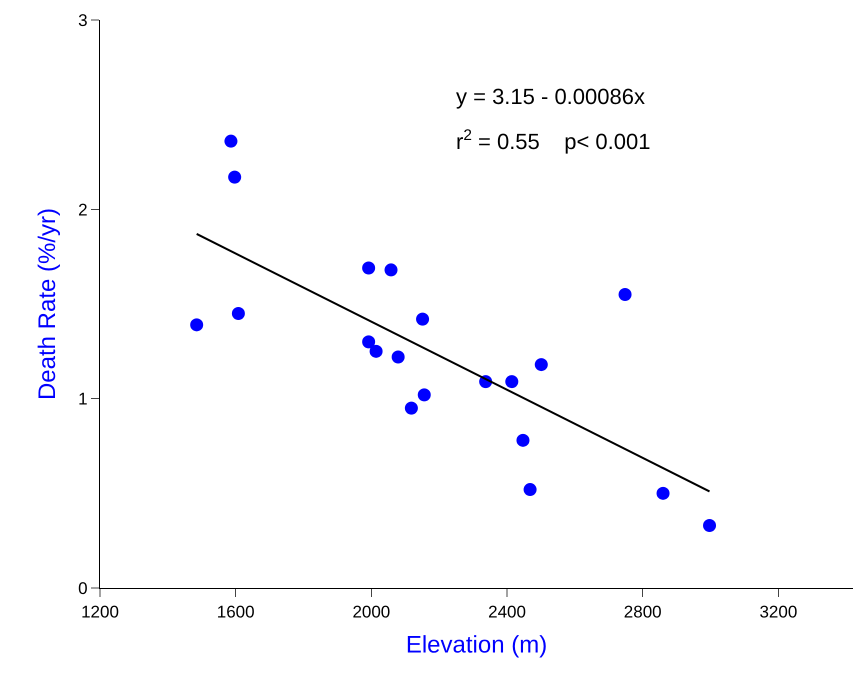 The image size is (855, 693). What do you see at coordinates (778, 612) in the screenshot?
I see `x-tick-label: 3200` at bounding box center [778, 612].